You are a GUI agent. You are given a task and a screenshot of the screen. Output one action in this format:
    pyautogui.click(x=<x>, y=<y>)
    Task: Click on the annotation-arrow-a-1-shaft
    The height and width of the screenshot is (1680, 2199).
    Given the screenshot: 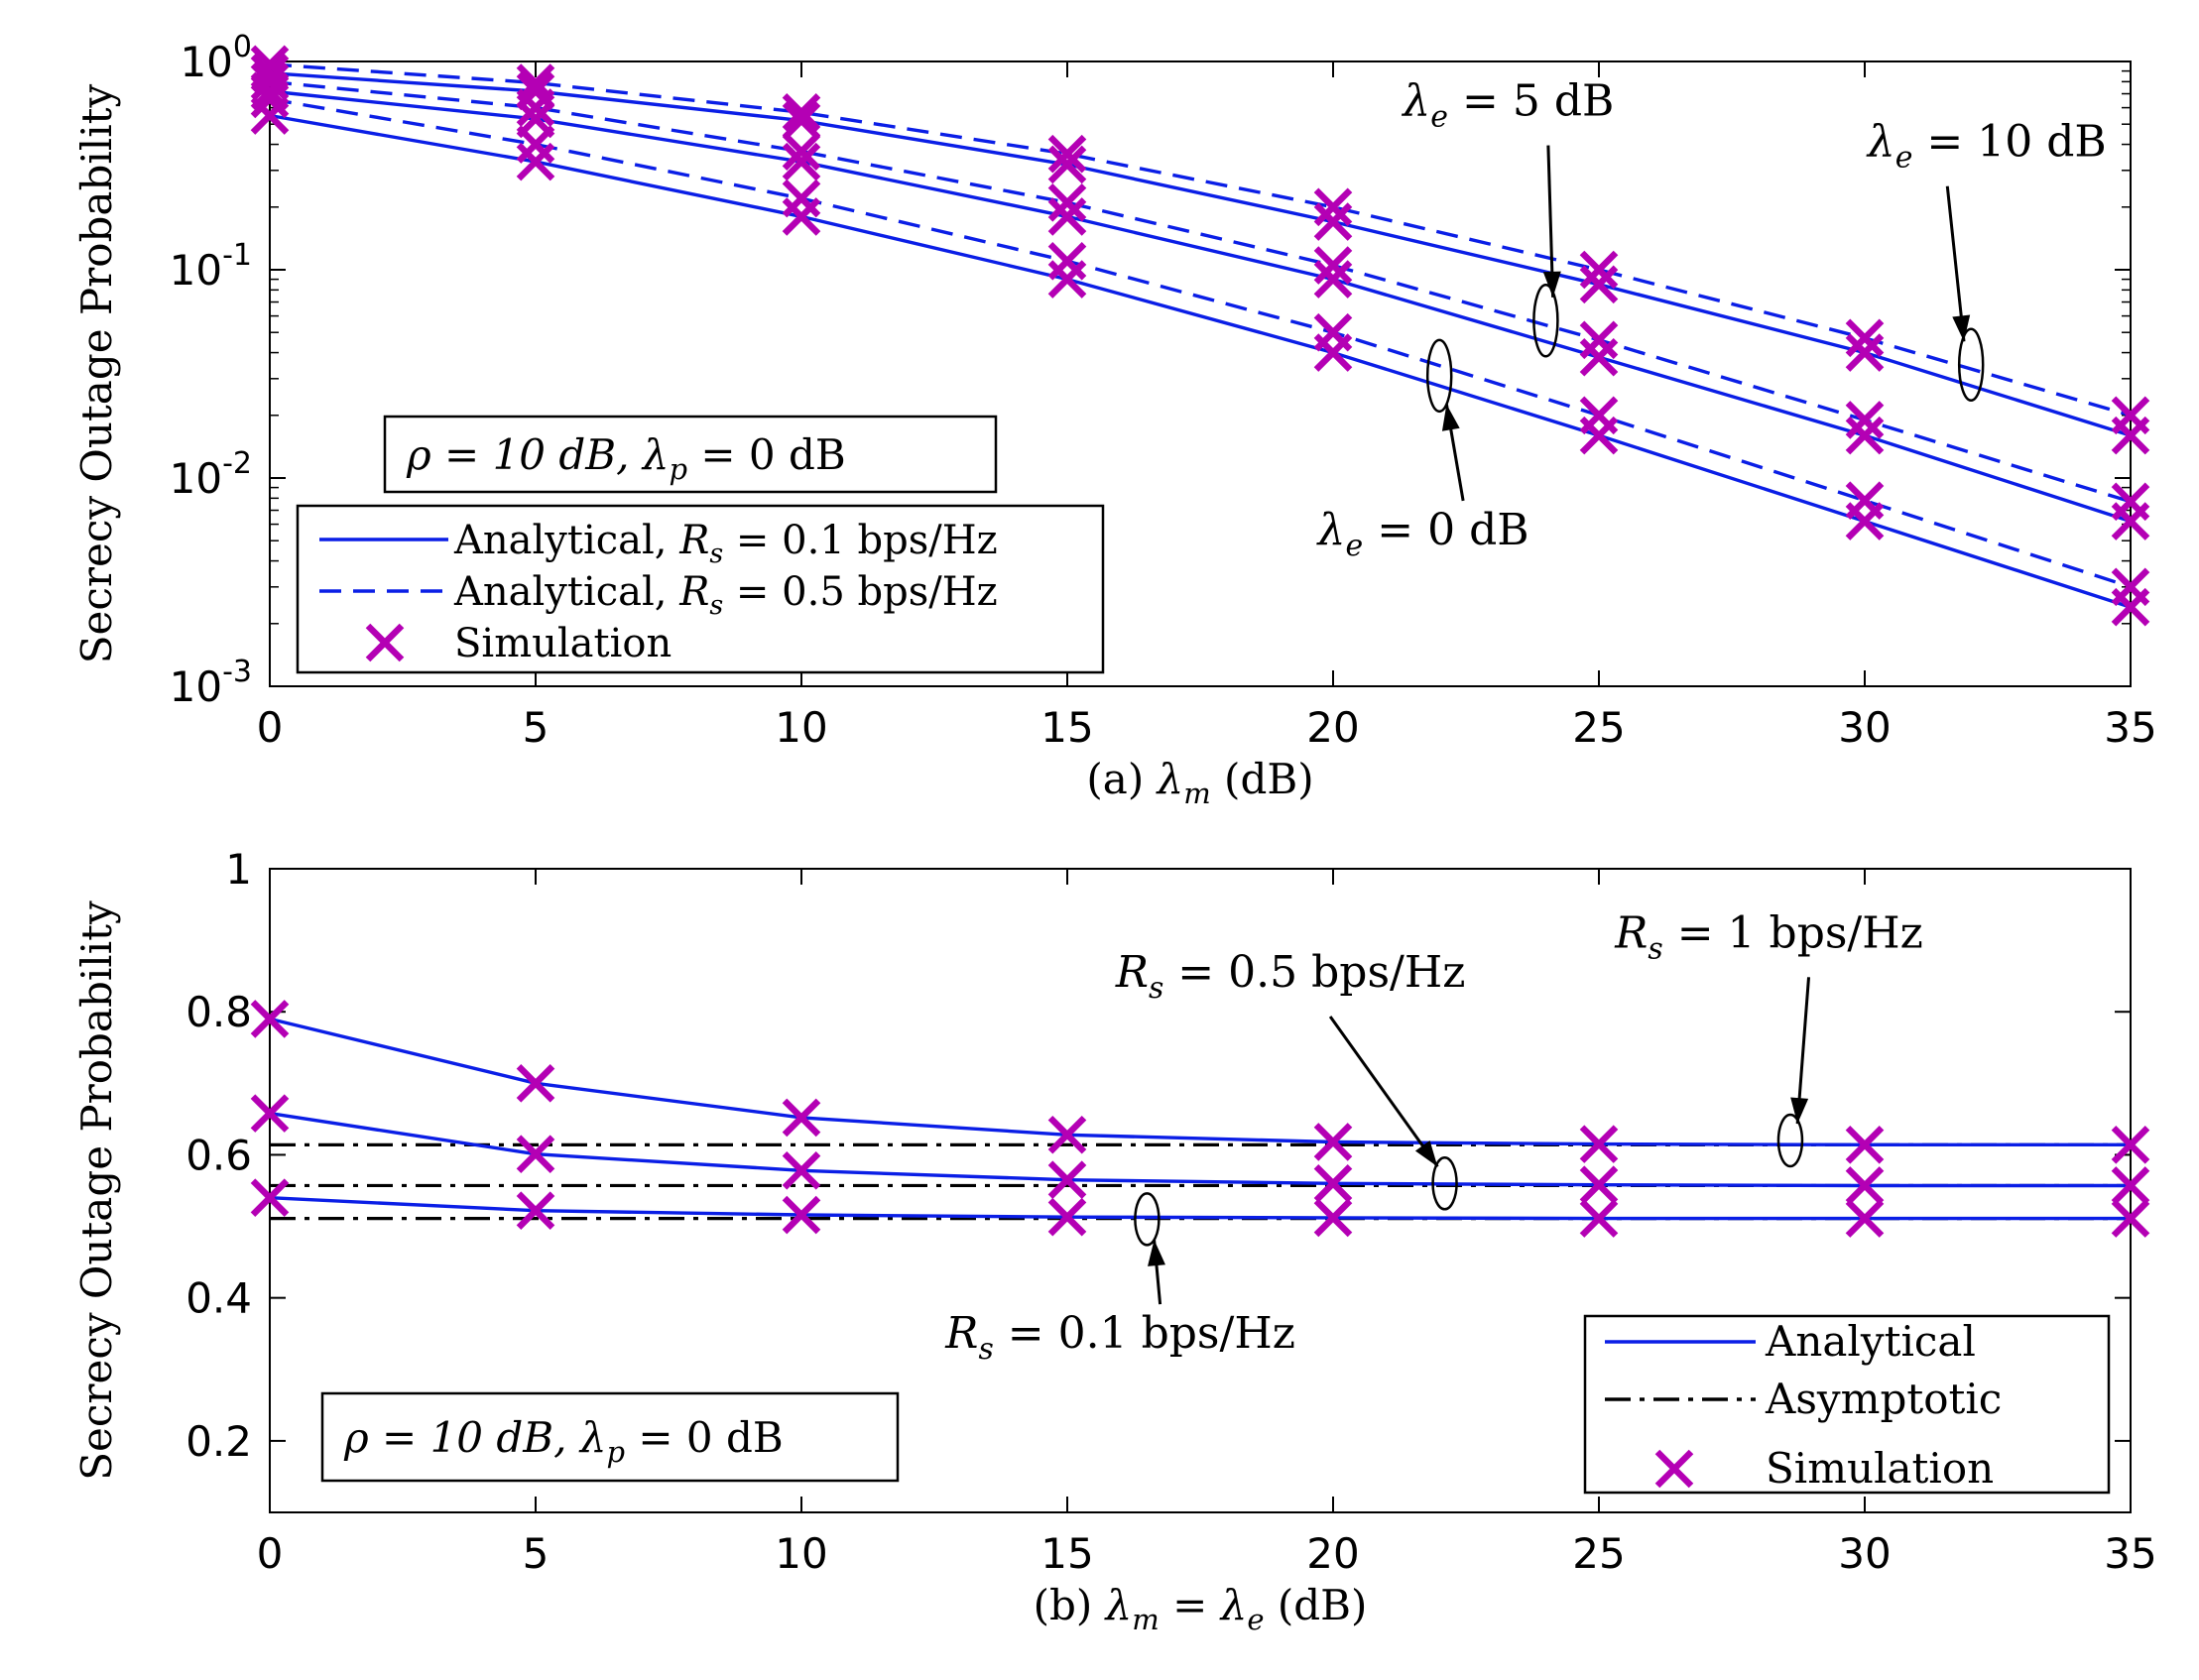 What is the action you would take?
    pyautogui.click(x=1955, y=263)
    